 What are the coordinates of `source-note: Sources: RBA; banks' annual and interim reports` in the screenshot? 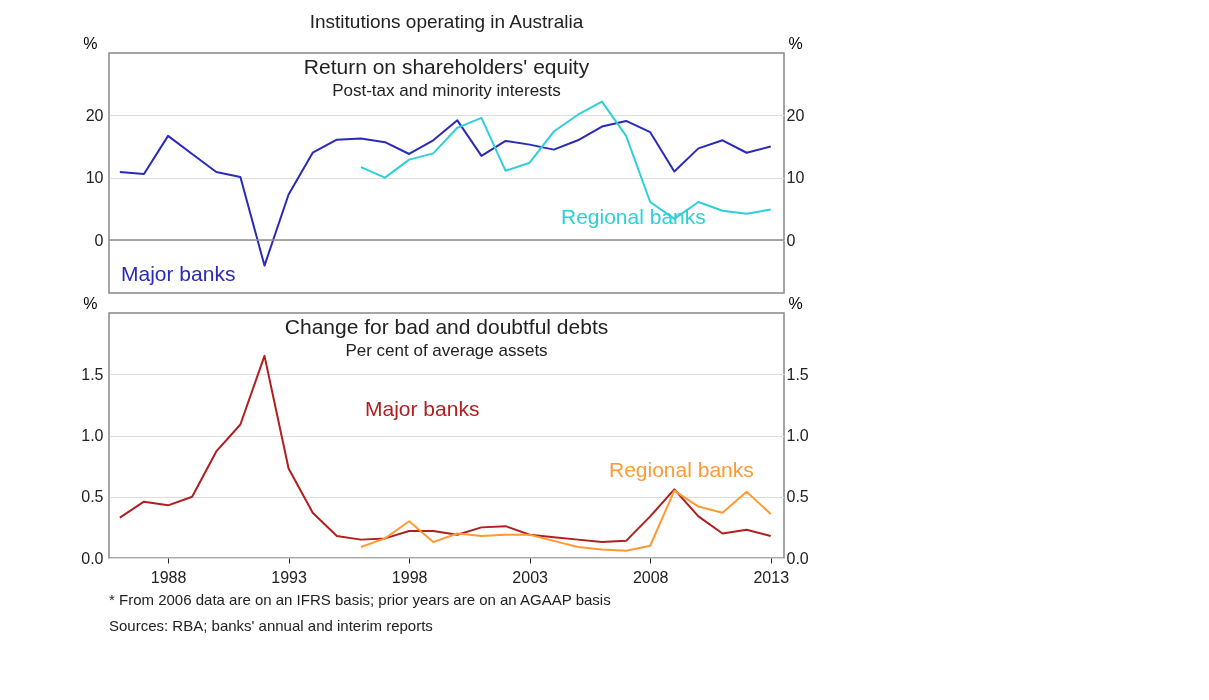 It's located at (271, 625).